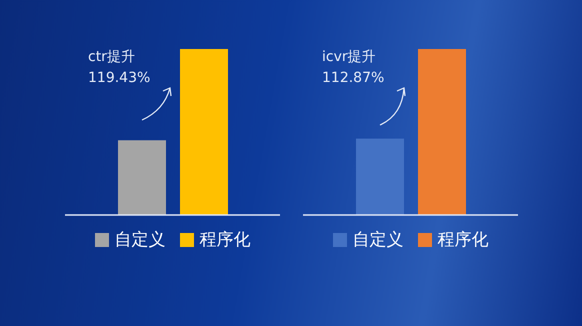  I want to click on annotation: 119.43%, so click(119, 78).